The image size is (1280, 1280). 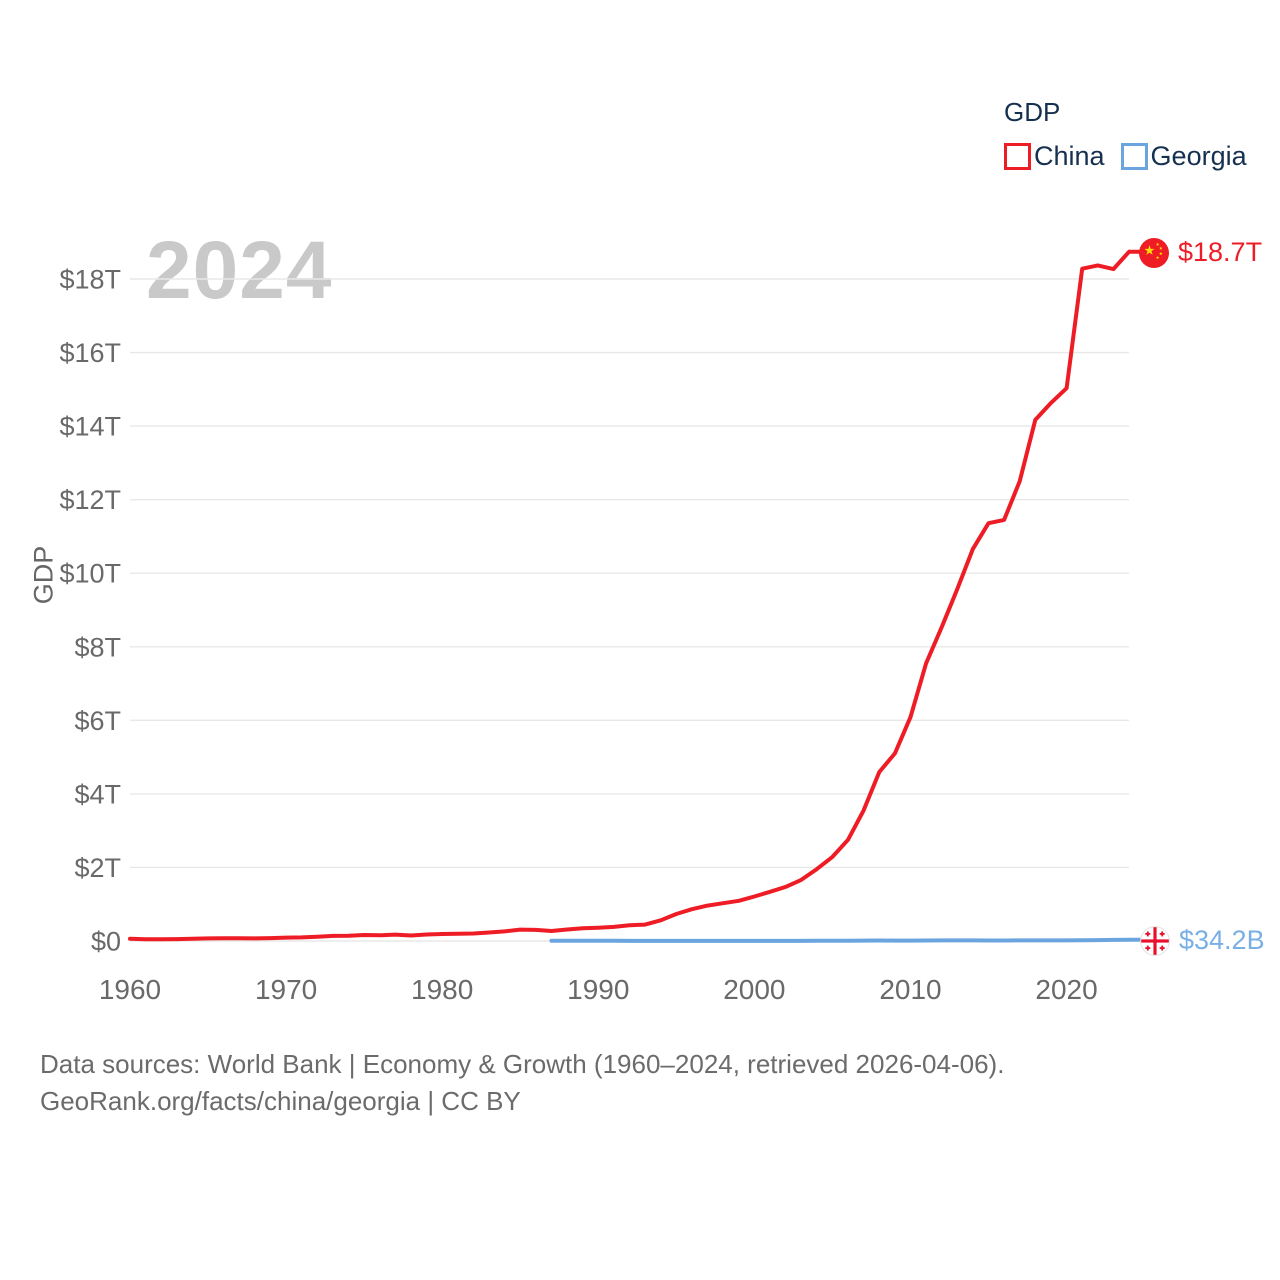 What do you see at coordinates (1032, 112) in the screenshot?
I see `legend-title: GDP` at bounding box center [1032, 112].